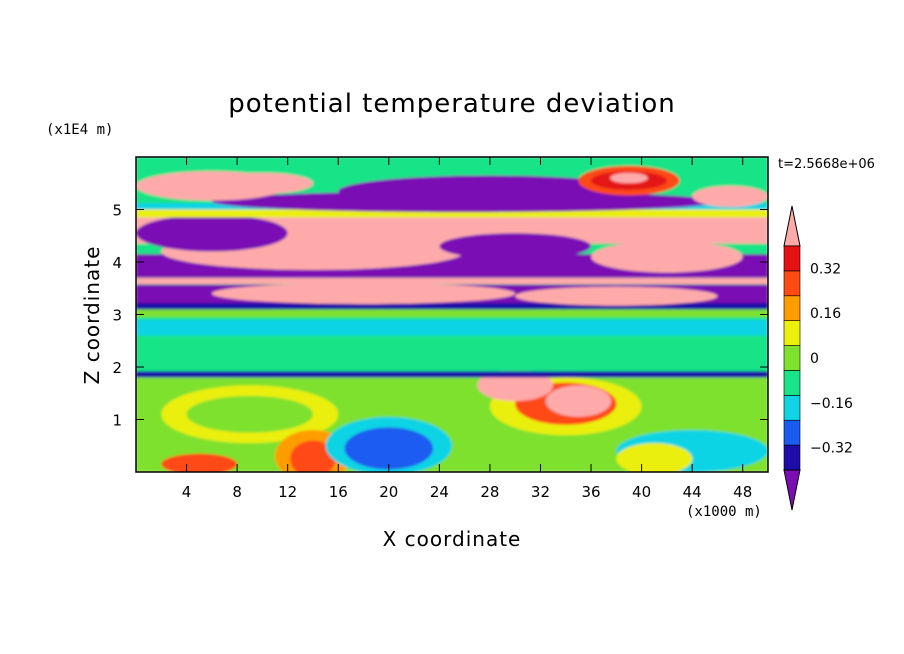 This screenshot has width=904, height=654. I want to click on colorbar-tick-label: 0.16, so click(825, 314).